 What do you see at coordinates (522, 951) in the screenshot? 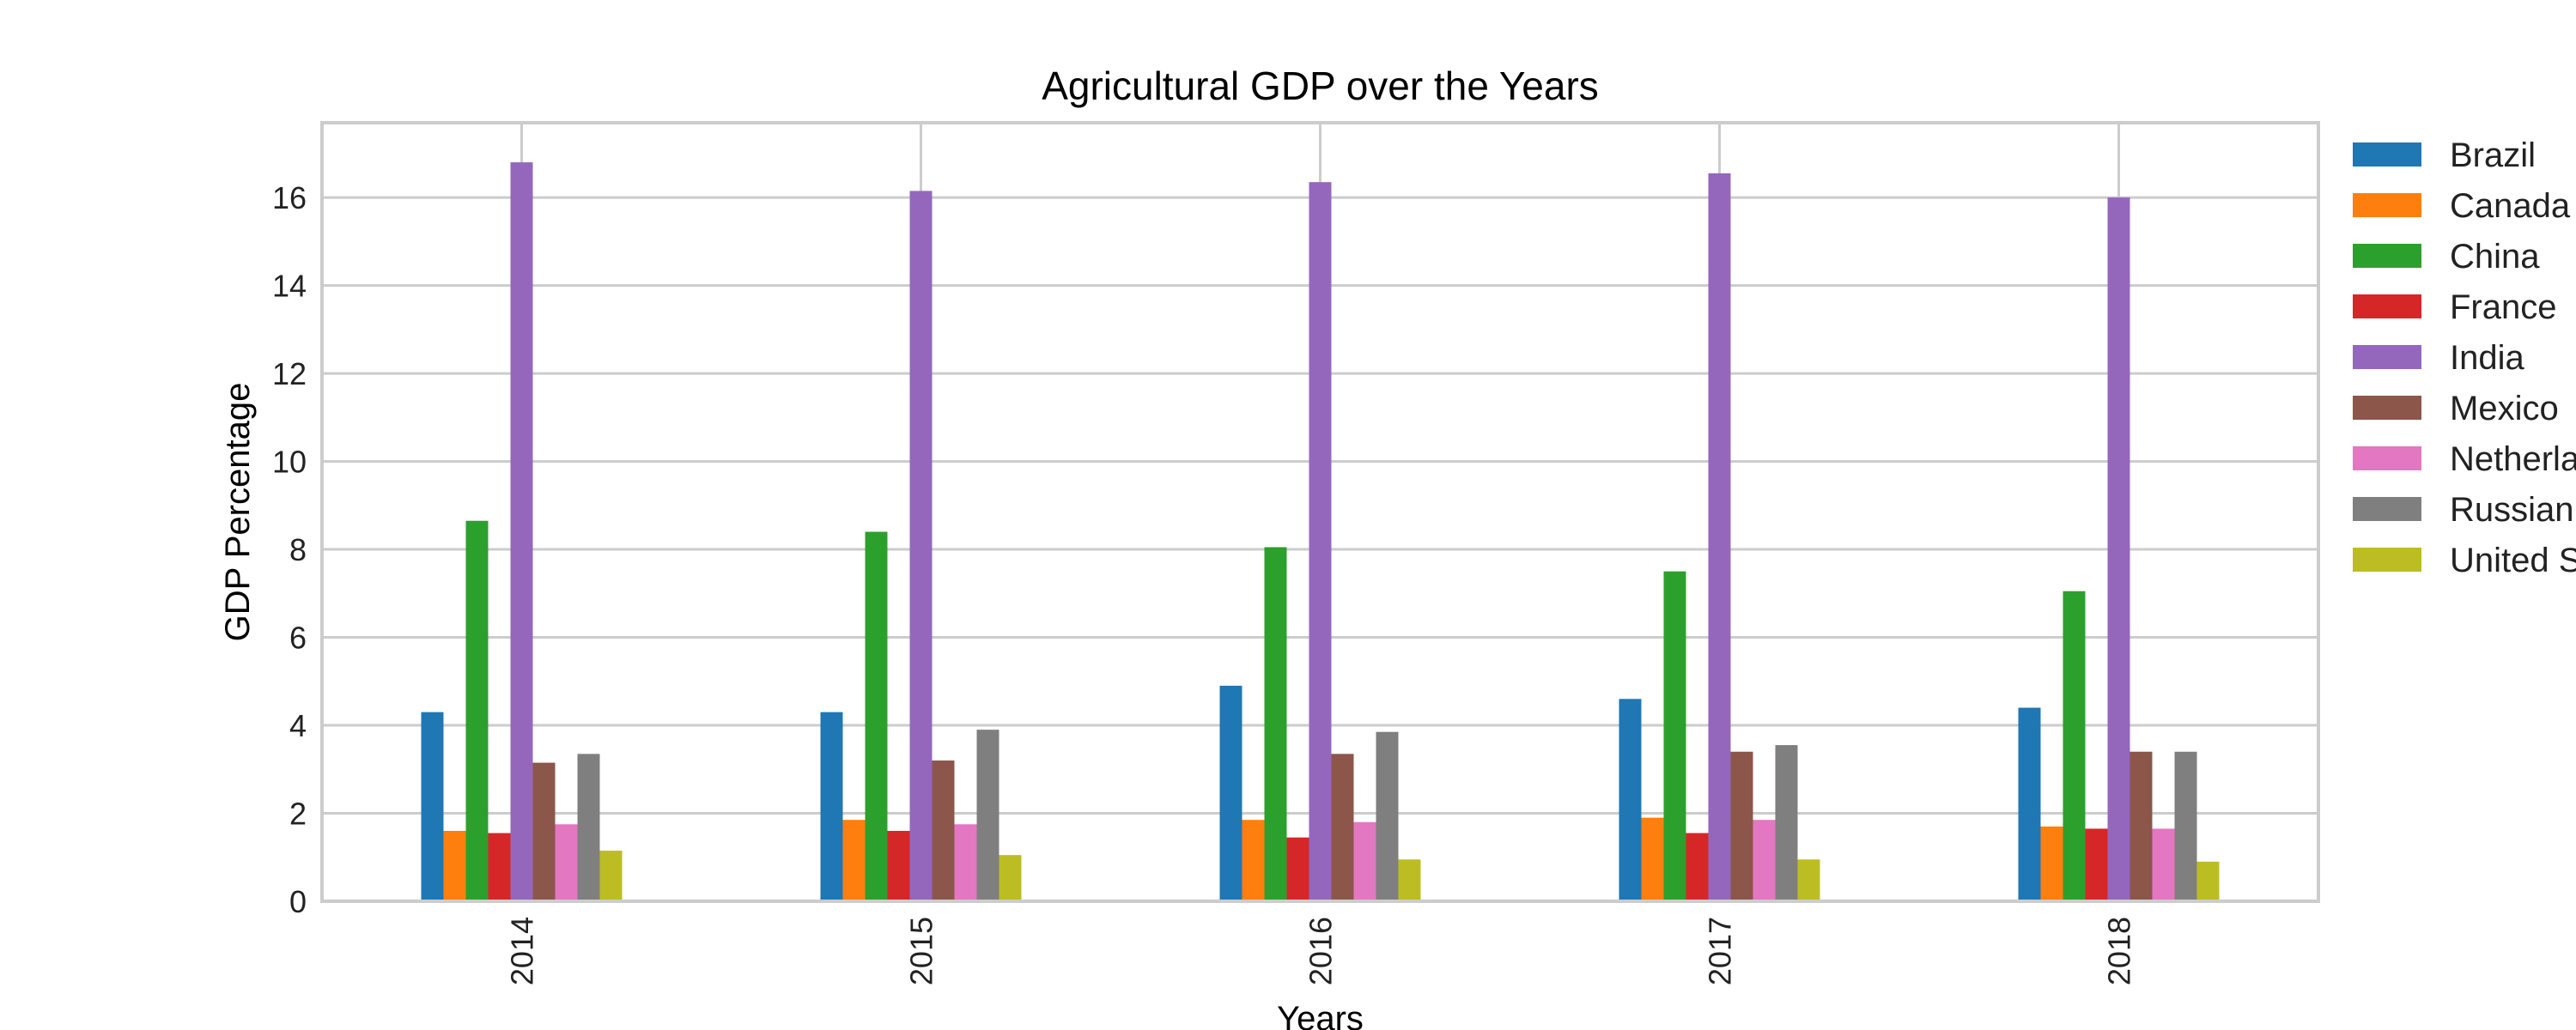
I see `x-tick-label: 2014` at bounding box center [522, 951].